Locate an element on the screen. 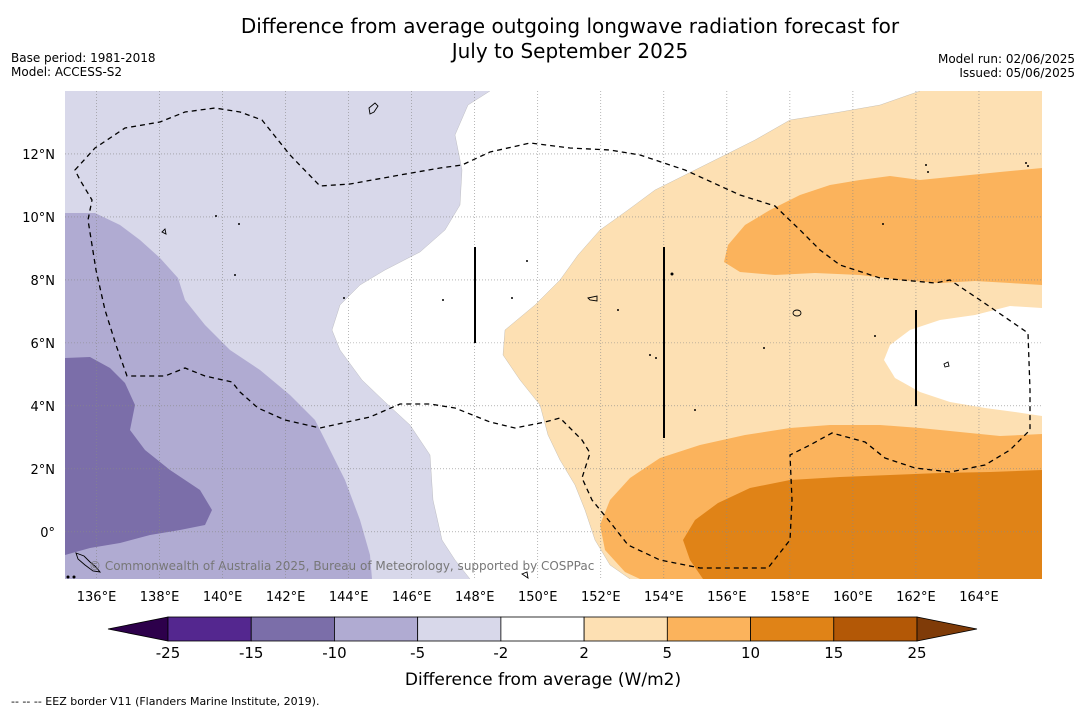  model-name: Model: ACCESS-S2 is located at coordinates (67, 72).